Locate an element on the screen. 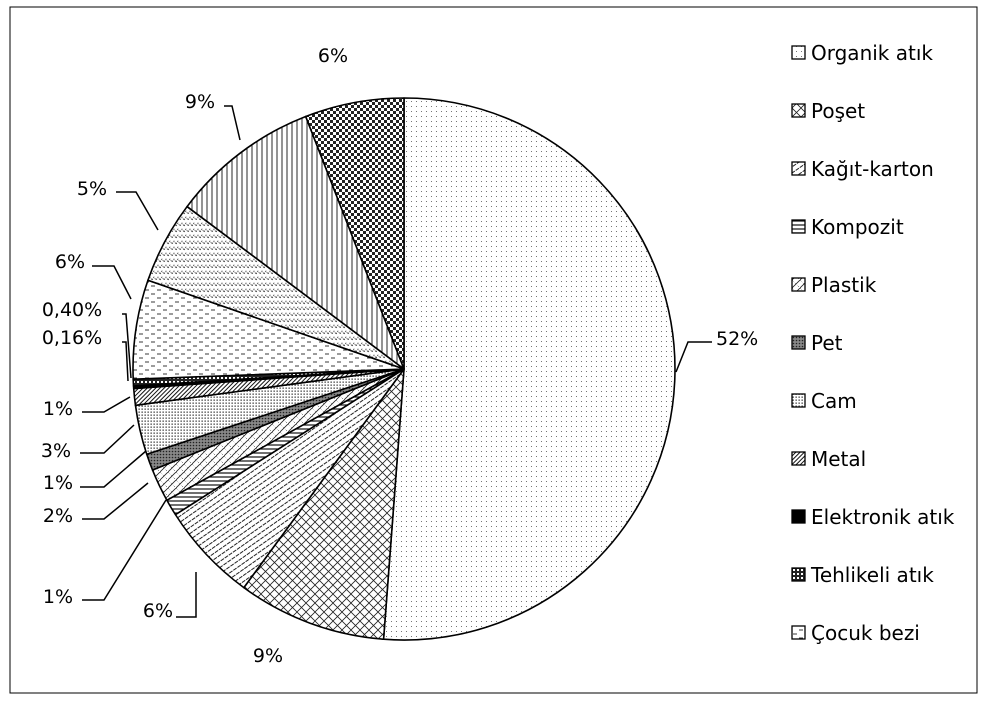 This screenshot has height=701, width=988. data-label-7: 3% is located at coordinates (56, 451).